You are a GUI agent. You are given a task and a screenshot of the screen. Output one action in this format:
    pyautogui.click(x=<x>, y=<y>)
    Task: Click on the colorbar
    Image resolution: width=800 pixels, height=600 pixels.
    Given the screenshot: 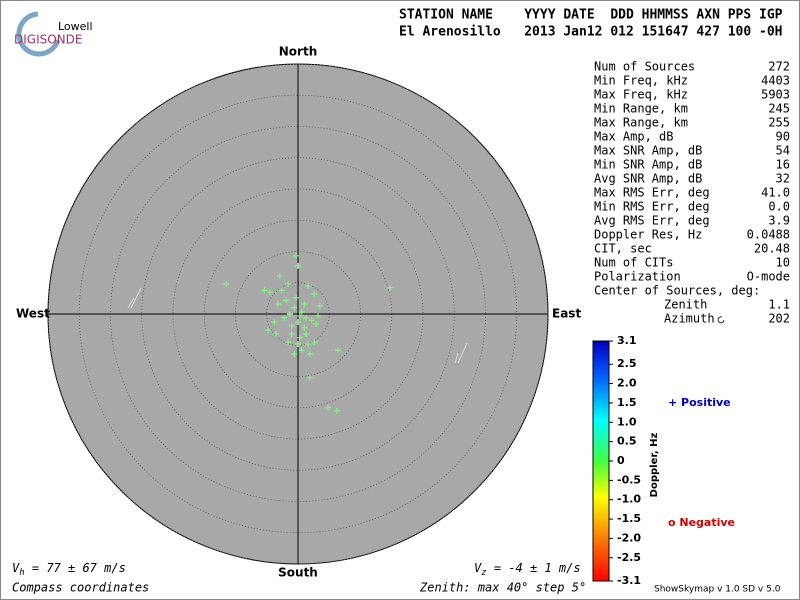 What is the action you would take?
    pyautogui.click(x=601, y=461)
    